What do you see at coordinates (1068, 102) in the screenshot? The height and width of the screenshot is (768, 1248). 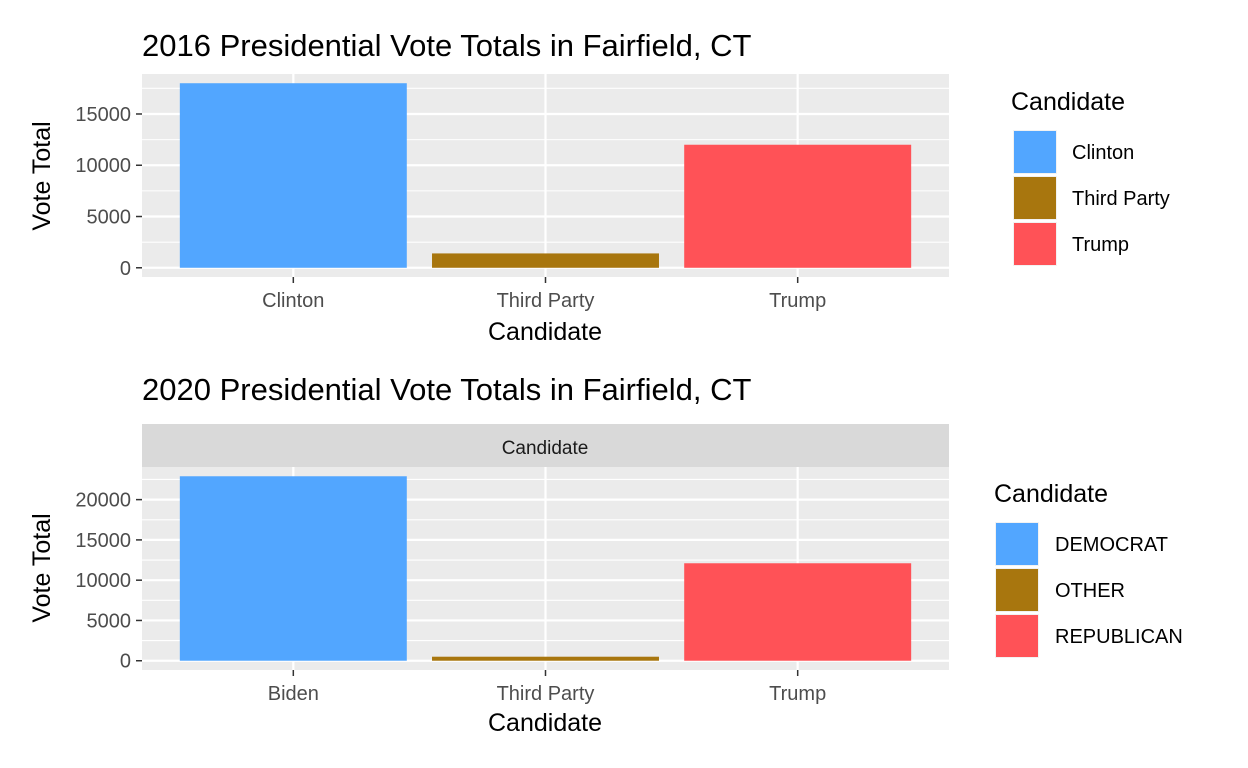 I see `chart-2016-legend-title: Candidate` at bounding box center [1068, 102].